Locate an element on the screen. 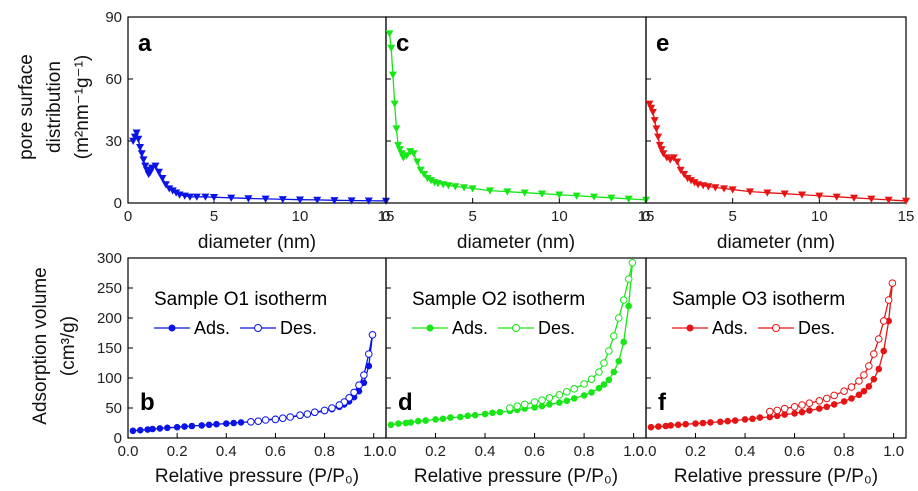  plot-frame is located at coordinates (257, 110).